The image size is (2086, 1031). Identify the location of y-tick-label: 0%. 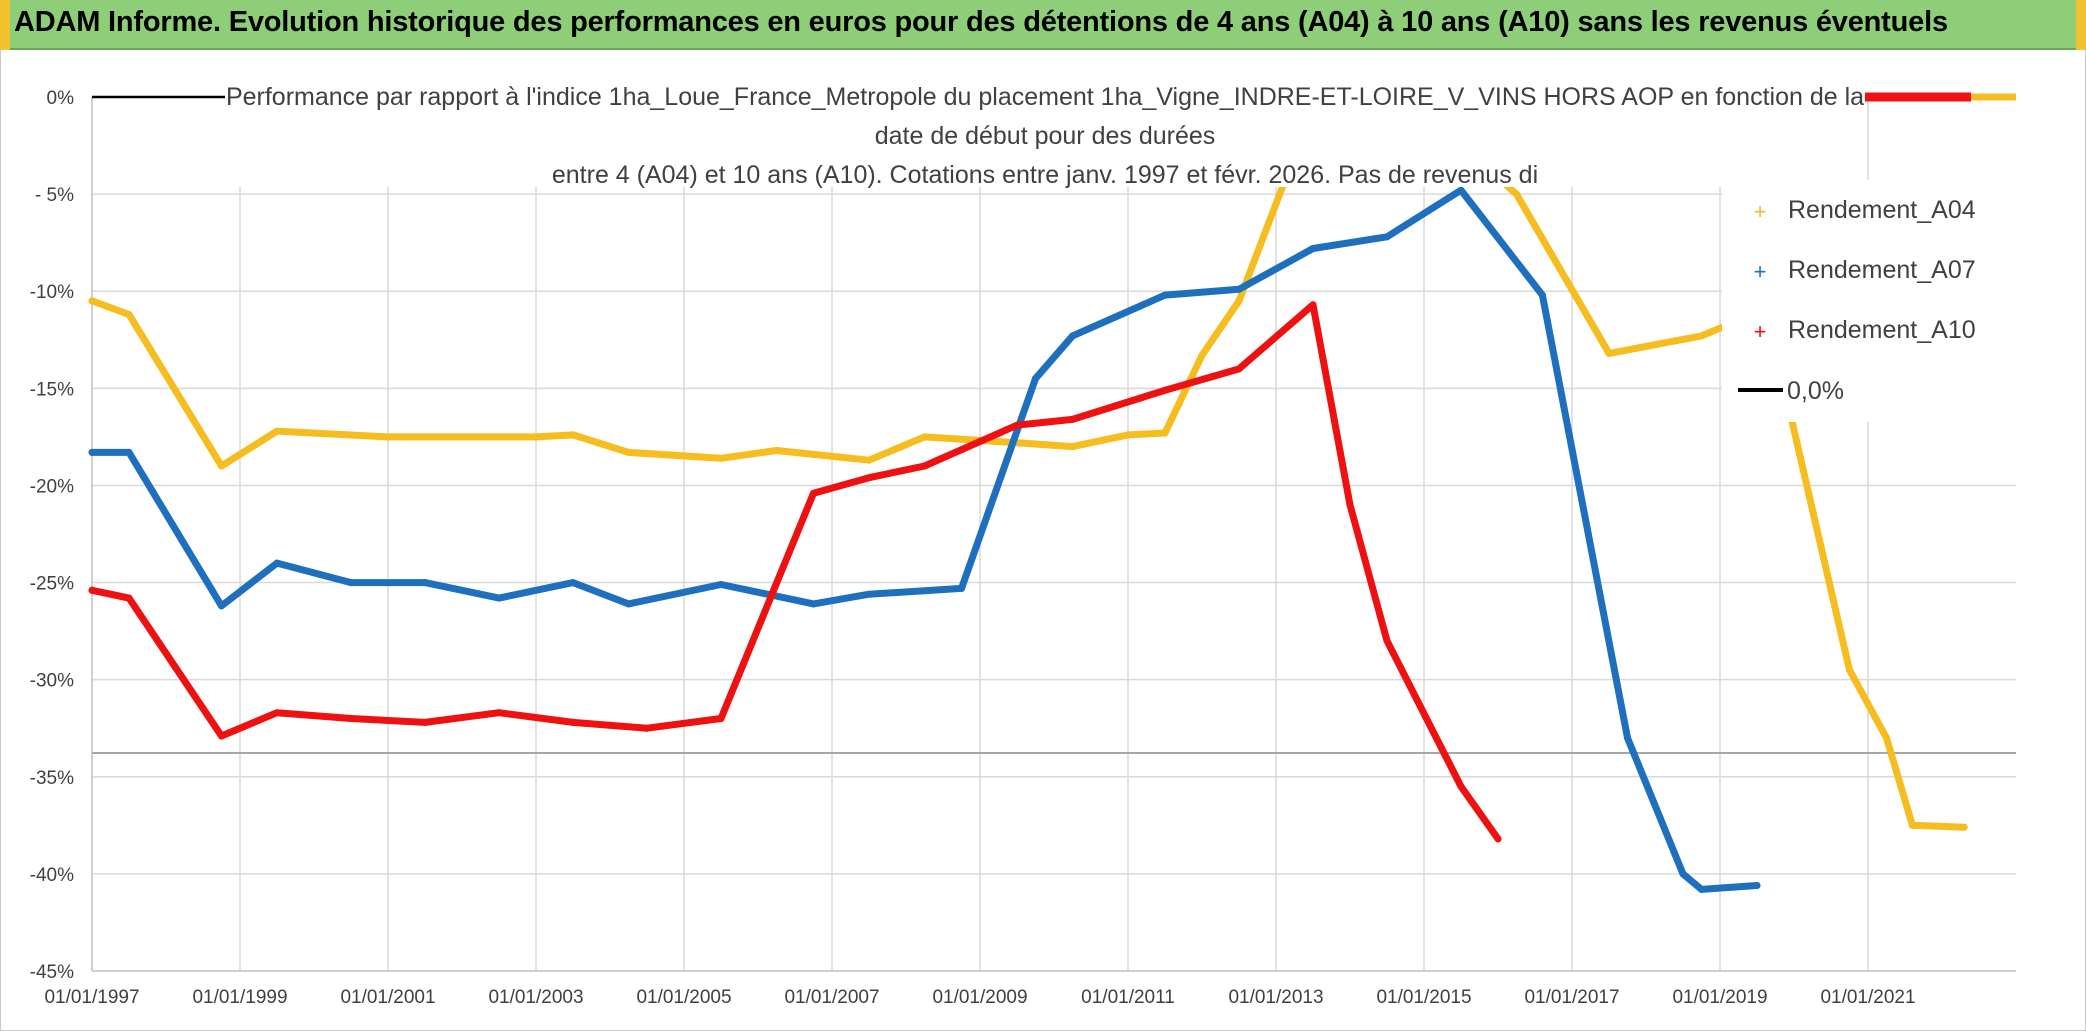
(61, 98).